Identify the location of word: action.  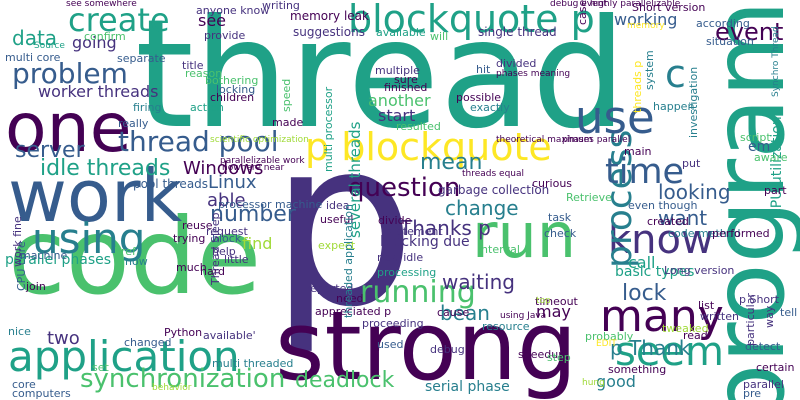
(207, 107).